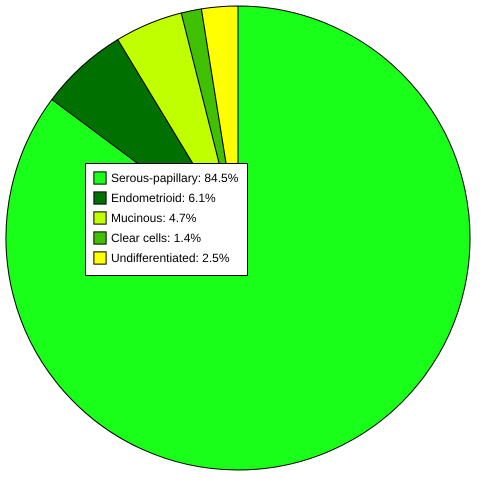 Image resolution: width=483 pixels, height=488 pixels. What do you see at coordinates (154, 218) in the screenshot?
I see `legend-label: Mucinous: 4.7%` at bounding box center [154, 218].